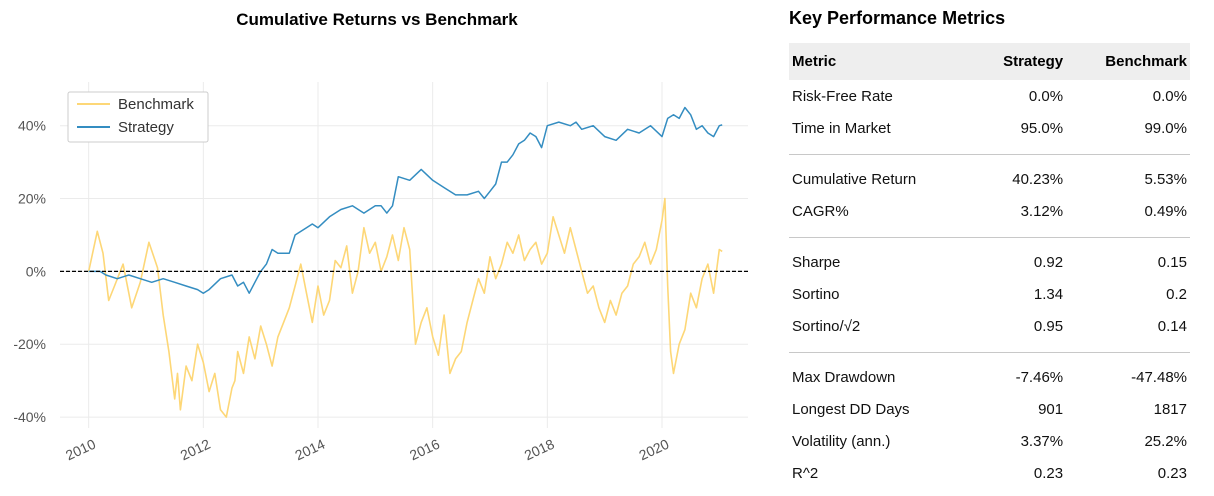 The image size is (1214, 496). Describe the element at coordinates (377, 19) in the screenshot. I see `chart-title: Cumulative Returns vs Benchmark` at that location.